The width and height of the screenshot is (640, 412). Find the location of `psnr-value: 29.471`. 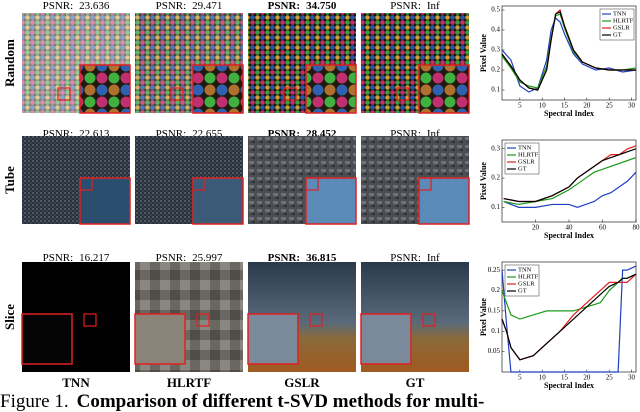

psnr-value: 29.471 is located at coordinates (207, 6).